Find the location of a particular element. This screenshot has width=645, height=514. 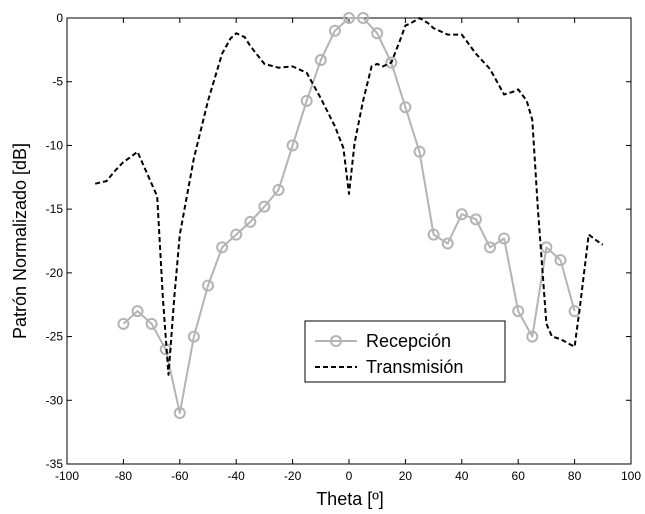

legend-label-recepcion: Recepción is located at coordinates (408, 341).